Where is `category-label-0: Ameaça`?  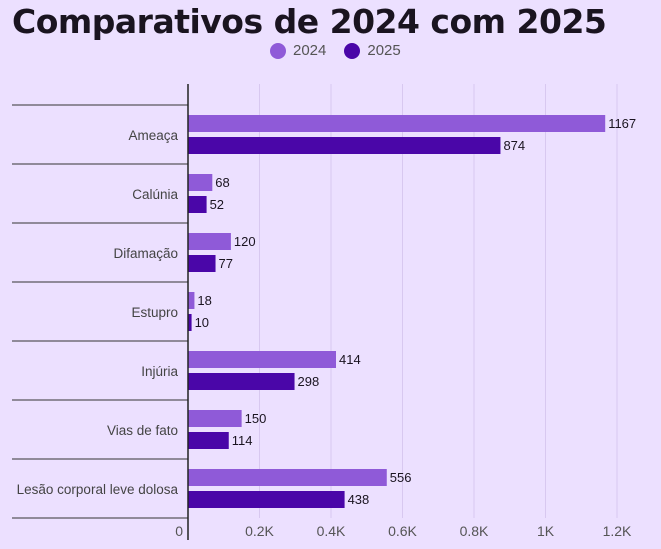 category-label-0: Ameaça is located at coordinates (153, 135).